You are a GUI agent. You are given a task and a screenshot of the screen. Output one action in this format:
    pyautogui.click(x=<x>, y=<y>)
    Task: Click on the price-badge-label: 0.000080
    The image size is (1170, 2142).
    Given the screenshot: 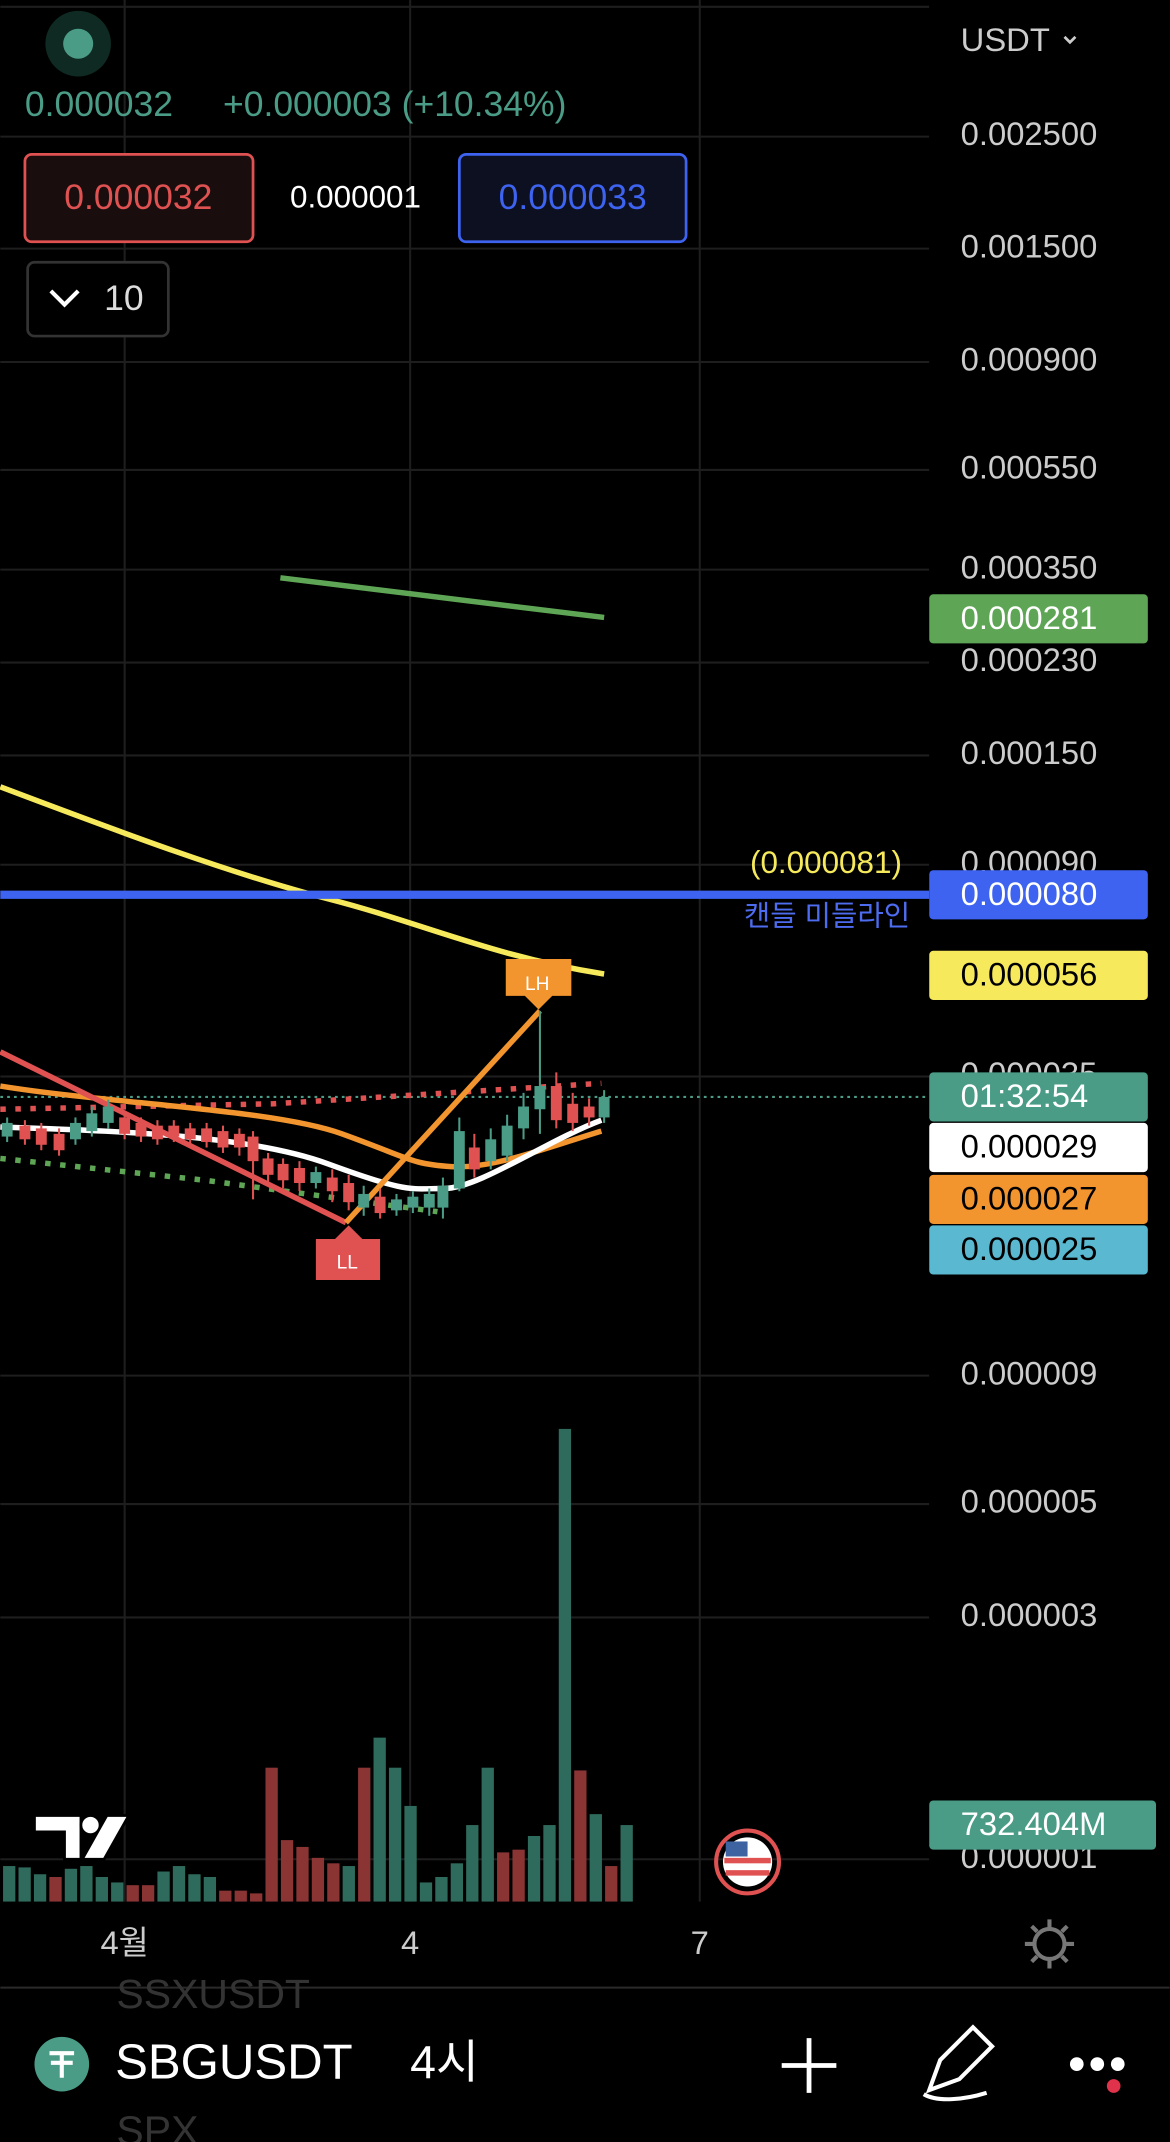 What is the action you would take?
    pyautogui.click(x=1029, y=893)
    